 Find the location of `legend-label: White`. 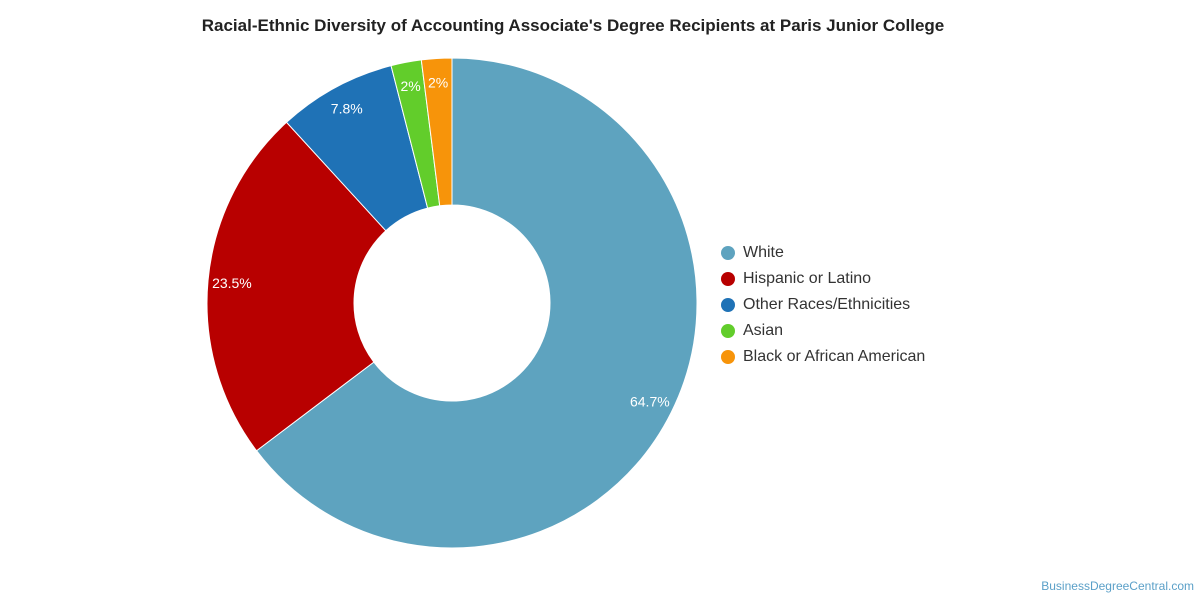

legend-label: White is located at coordinates (763, 252).